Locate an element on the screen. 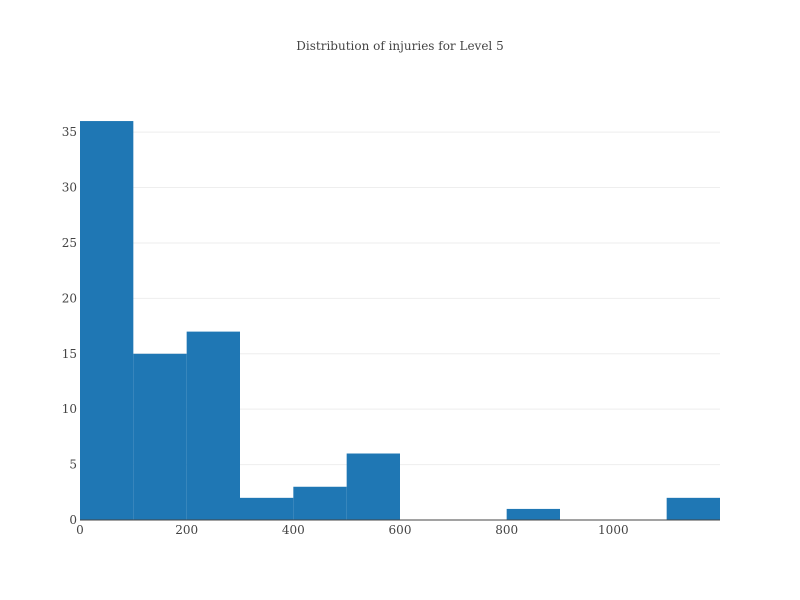  y-tick-label: 10 is located at coordinates (69, 409).